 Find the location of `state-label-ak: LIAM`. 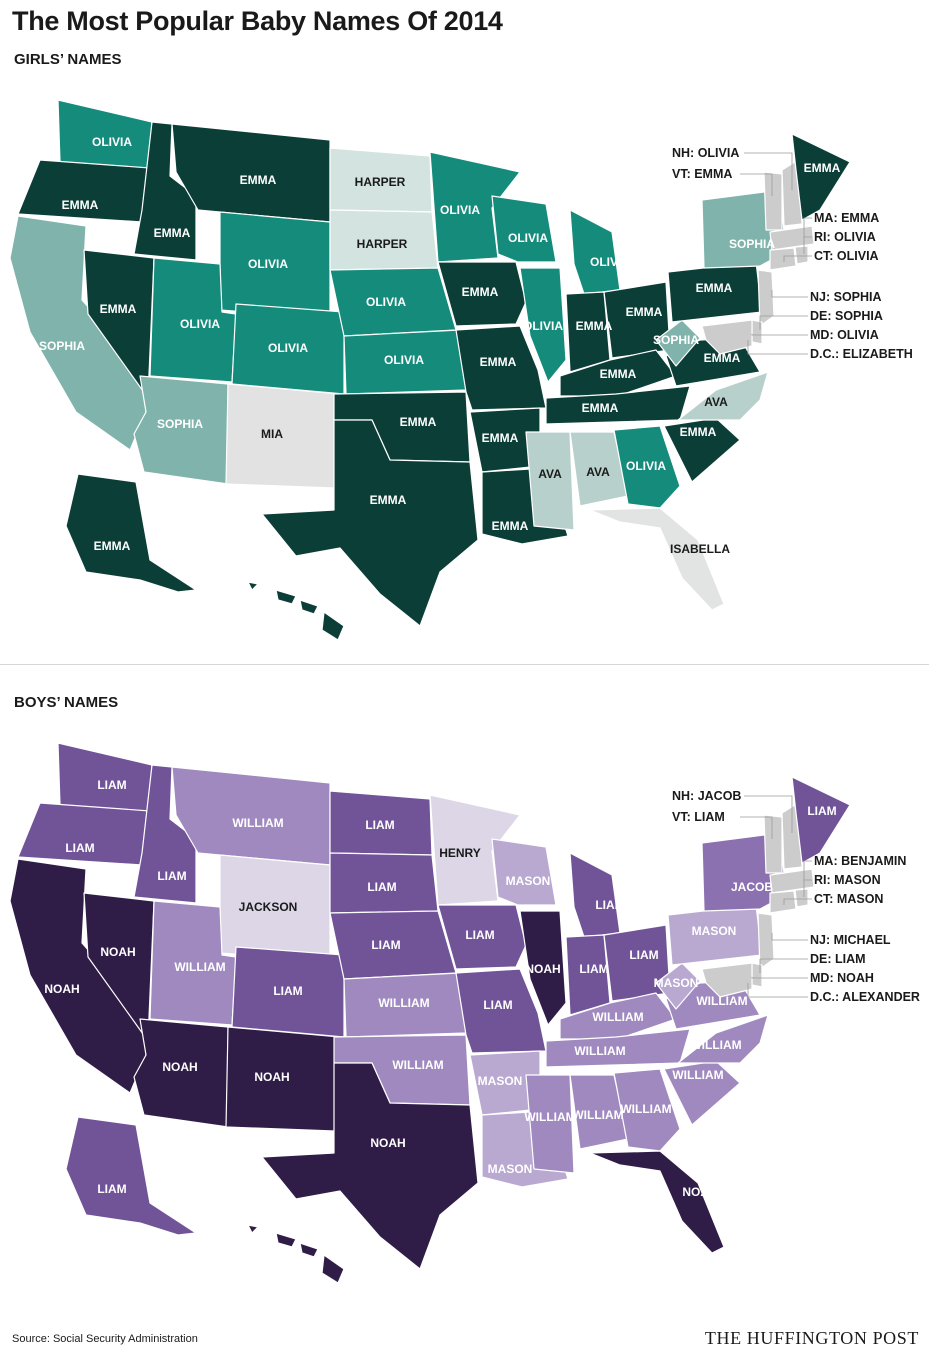

state-label-ak: LIAM is located at coordinates (111, 1189).